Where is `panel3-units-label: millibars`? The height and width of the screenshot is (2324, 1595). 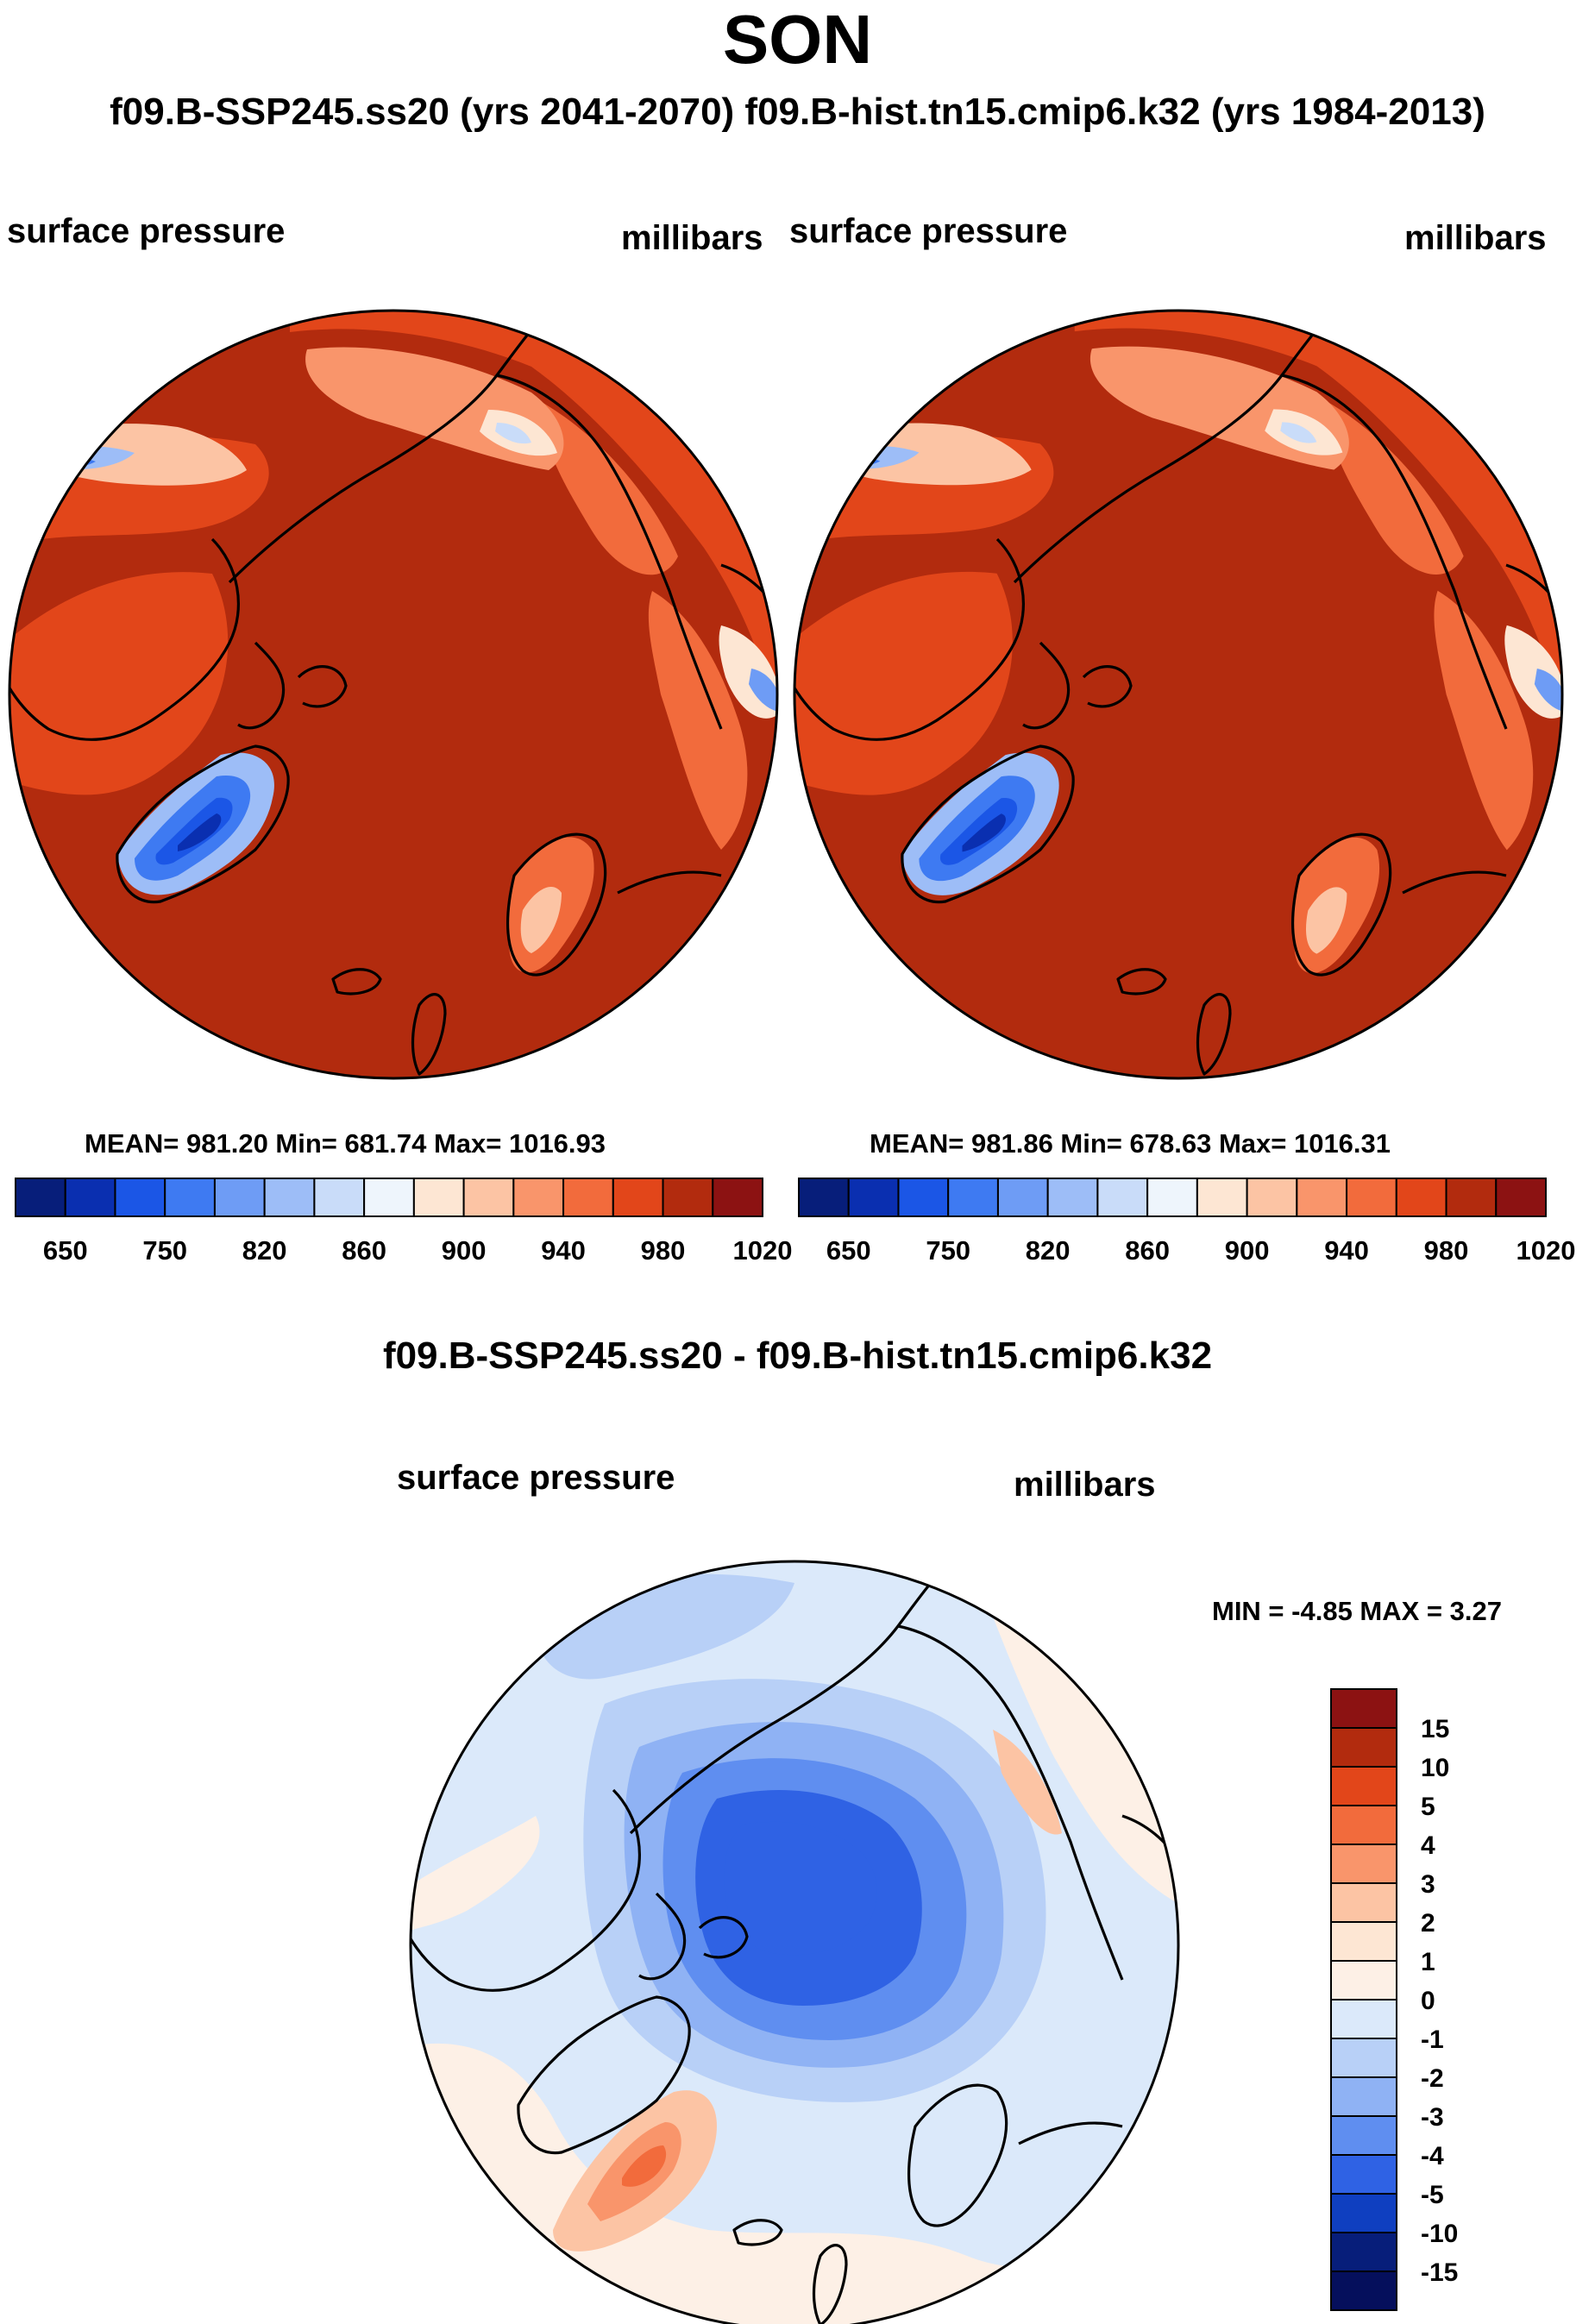
panel3-units-label: millibars is located at coordinates (1085, 1485).